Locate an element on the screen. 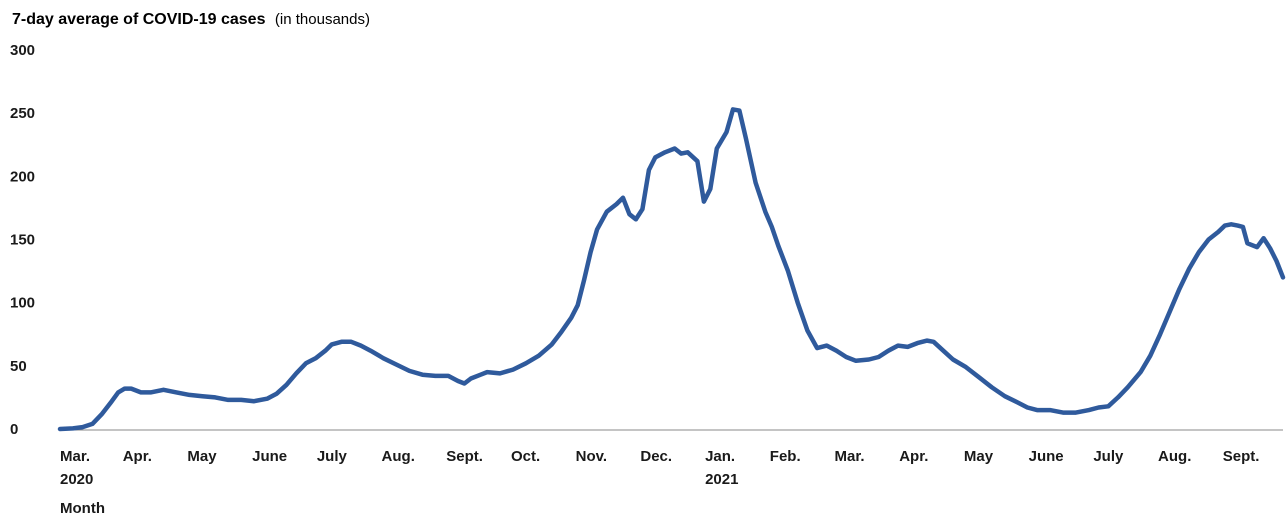  chart-title: 7-day average of COVID-19 cases is located at coordinates (139, 19).